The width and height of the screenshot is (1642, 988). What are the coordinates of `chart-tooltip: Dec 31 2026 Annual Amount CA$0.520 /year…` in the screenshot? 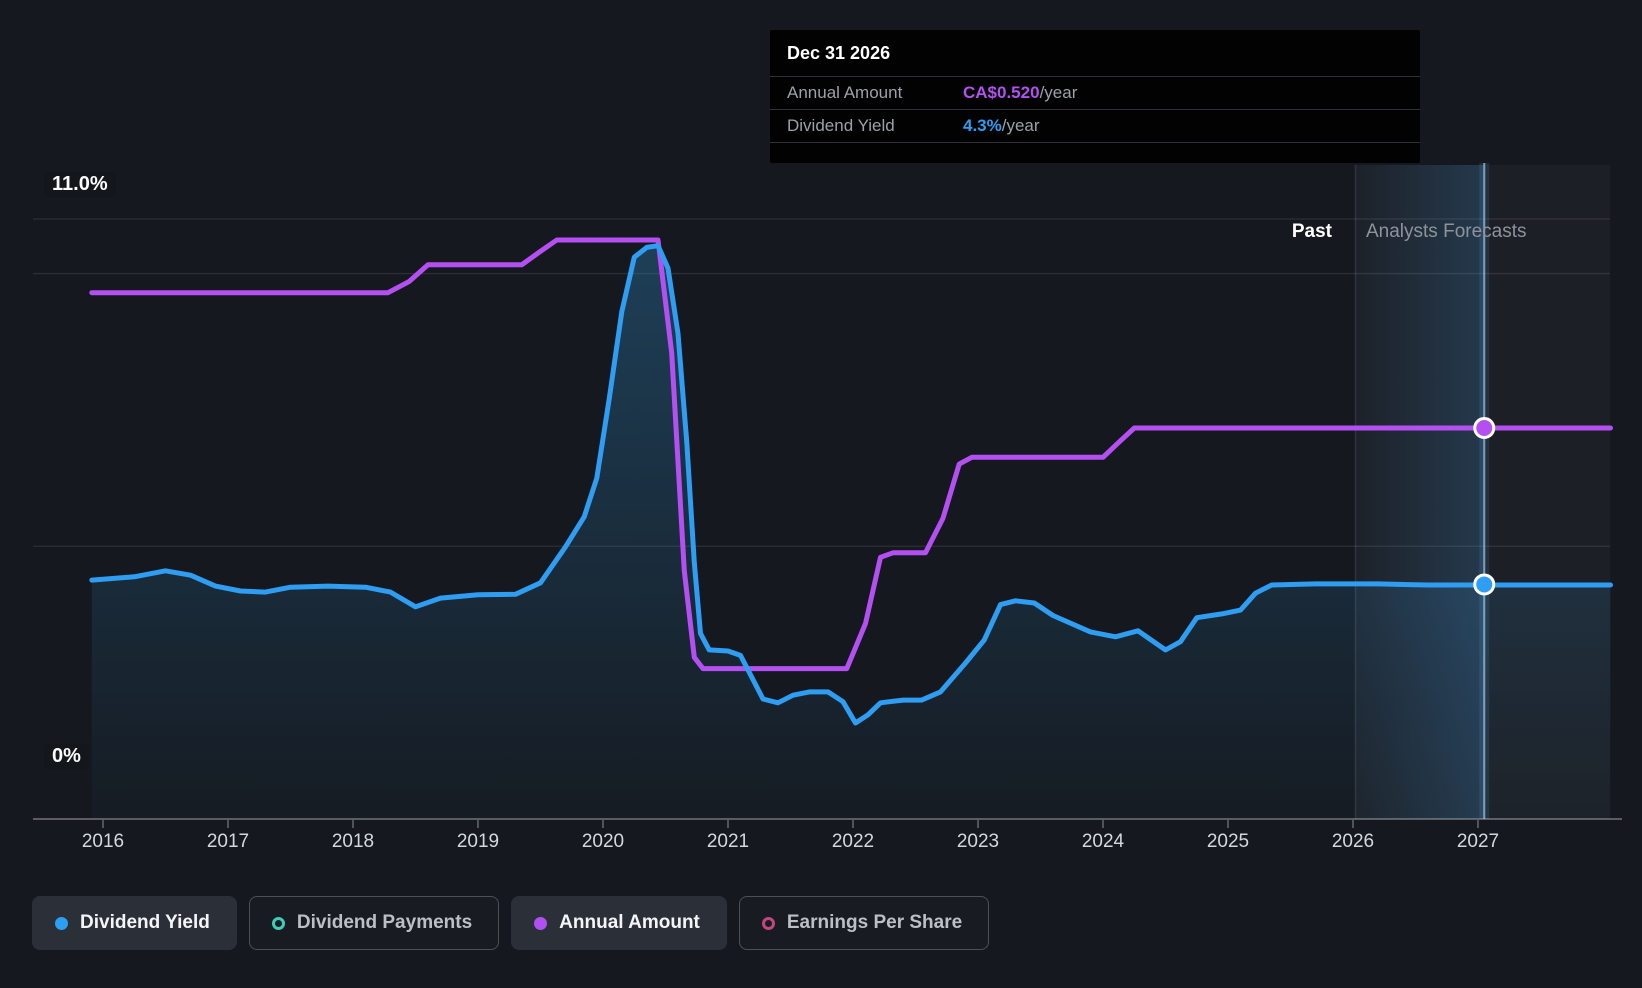 It's located at (1095, 96).